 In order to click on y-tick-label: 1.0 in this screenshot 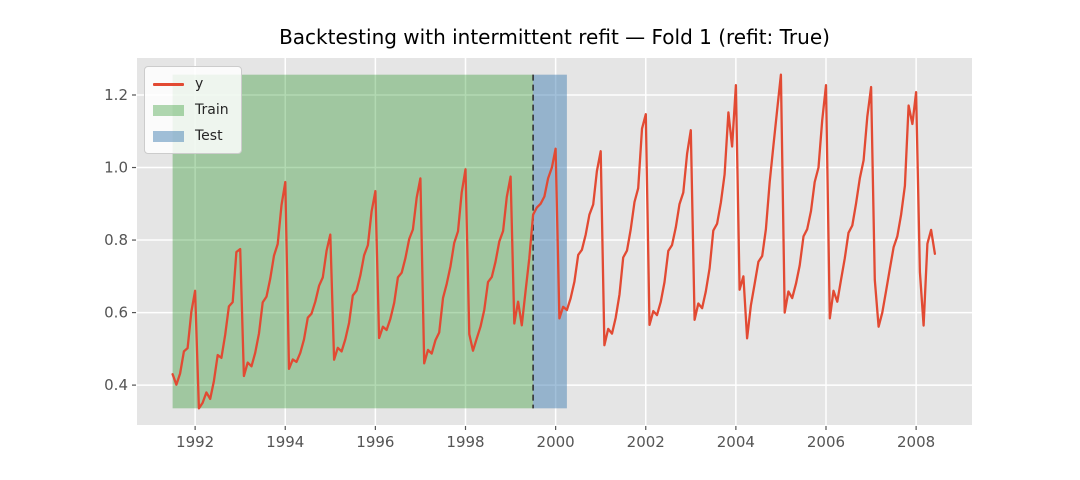, I will do `click(116, 168)`.